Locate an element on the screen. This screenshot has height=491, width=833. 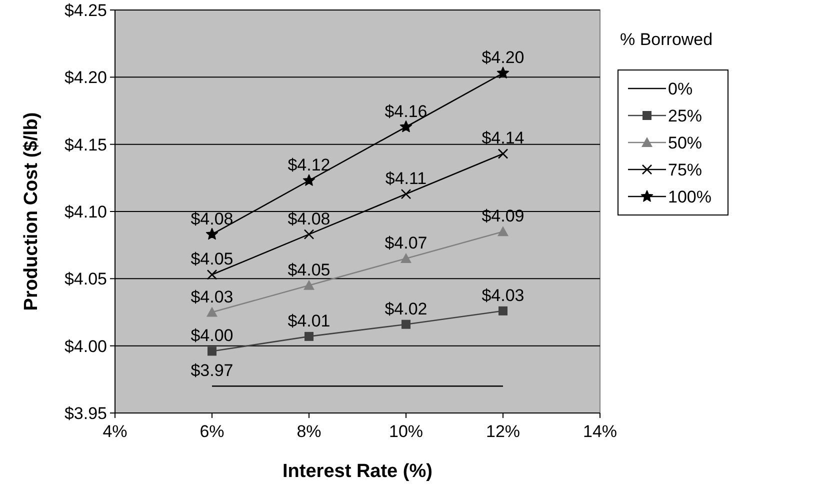
legend-label: 0% is located at coordinates (680, 88).